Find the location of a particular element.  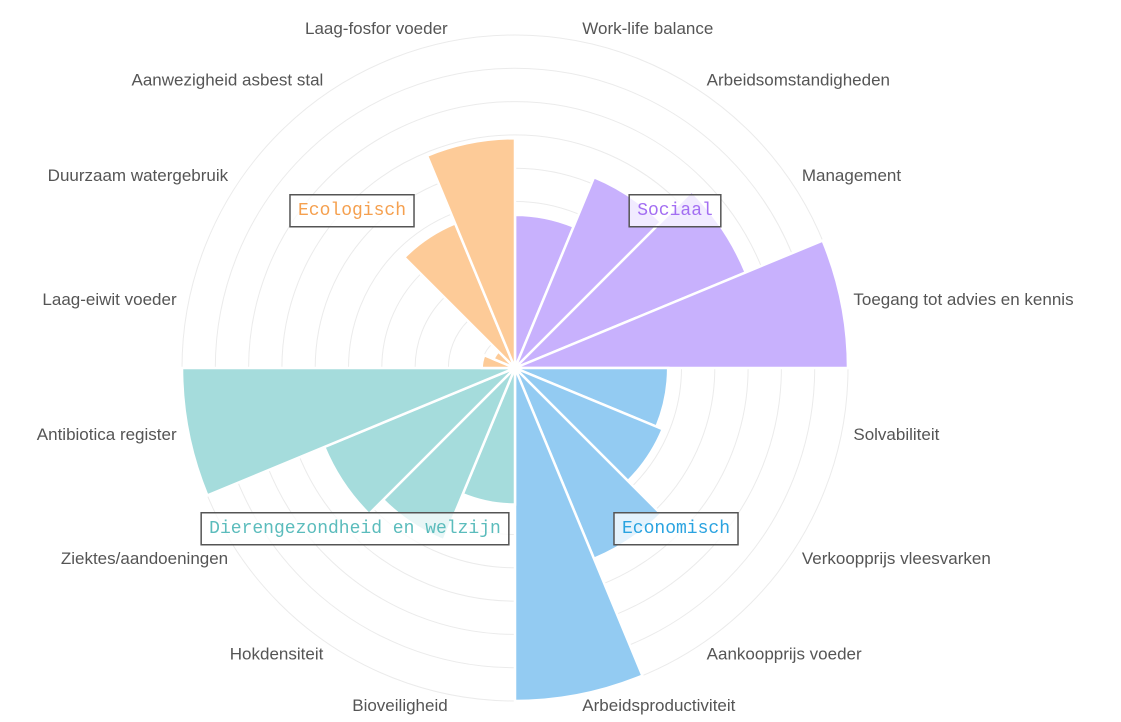

category-label: Verkoopprijs vleesvarken is located at coordinates (896, 558).